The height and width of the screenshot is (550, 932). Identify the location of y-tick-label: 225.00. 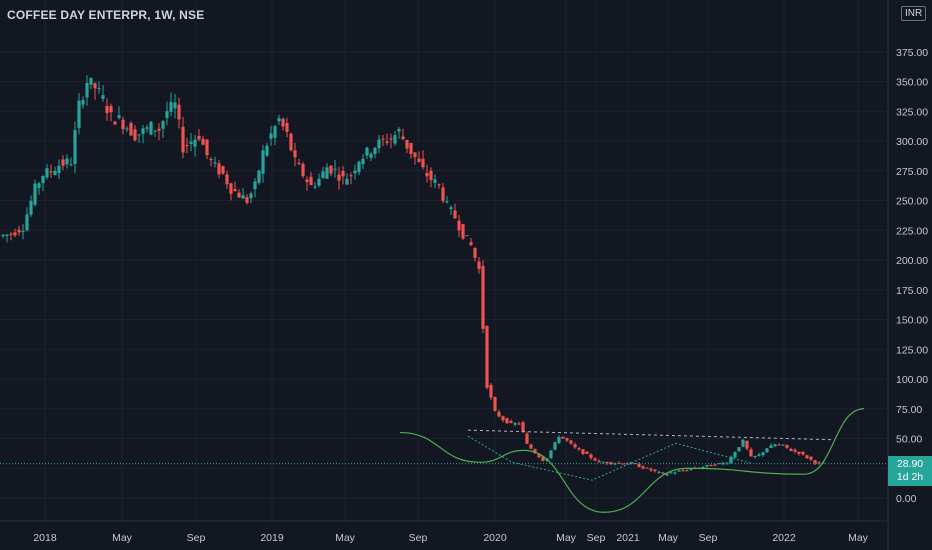
(912, 231).